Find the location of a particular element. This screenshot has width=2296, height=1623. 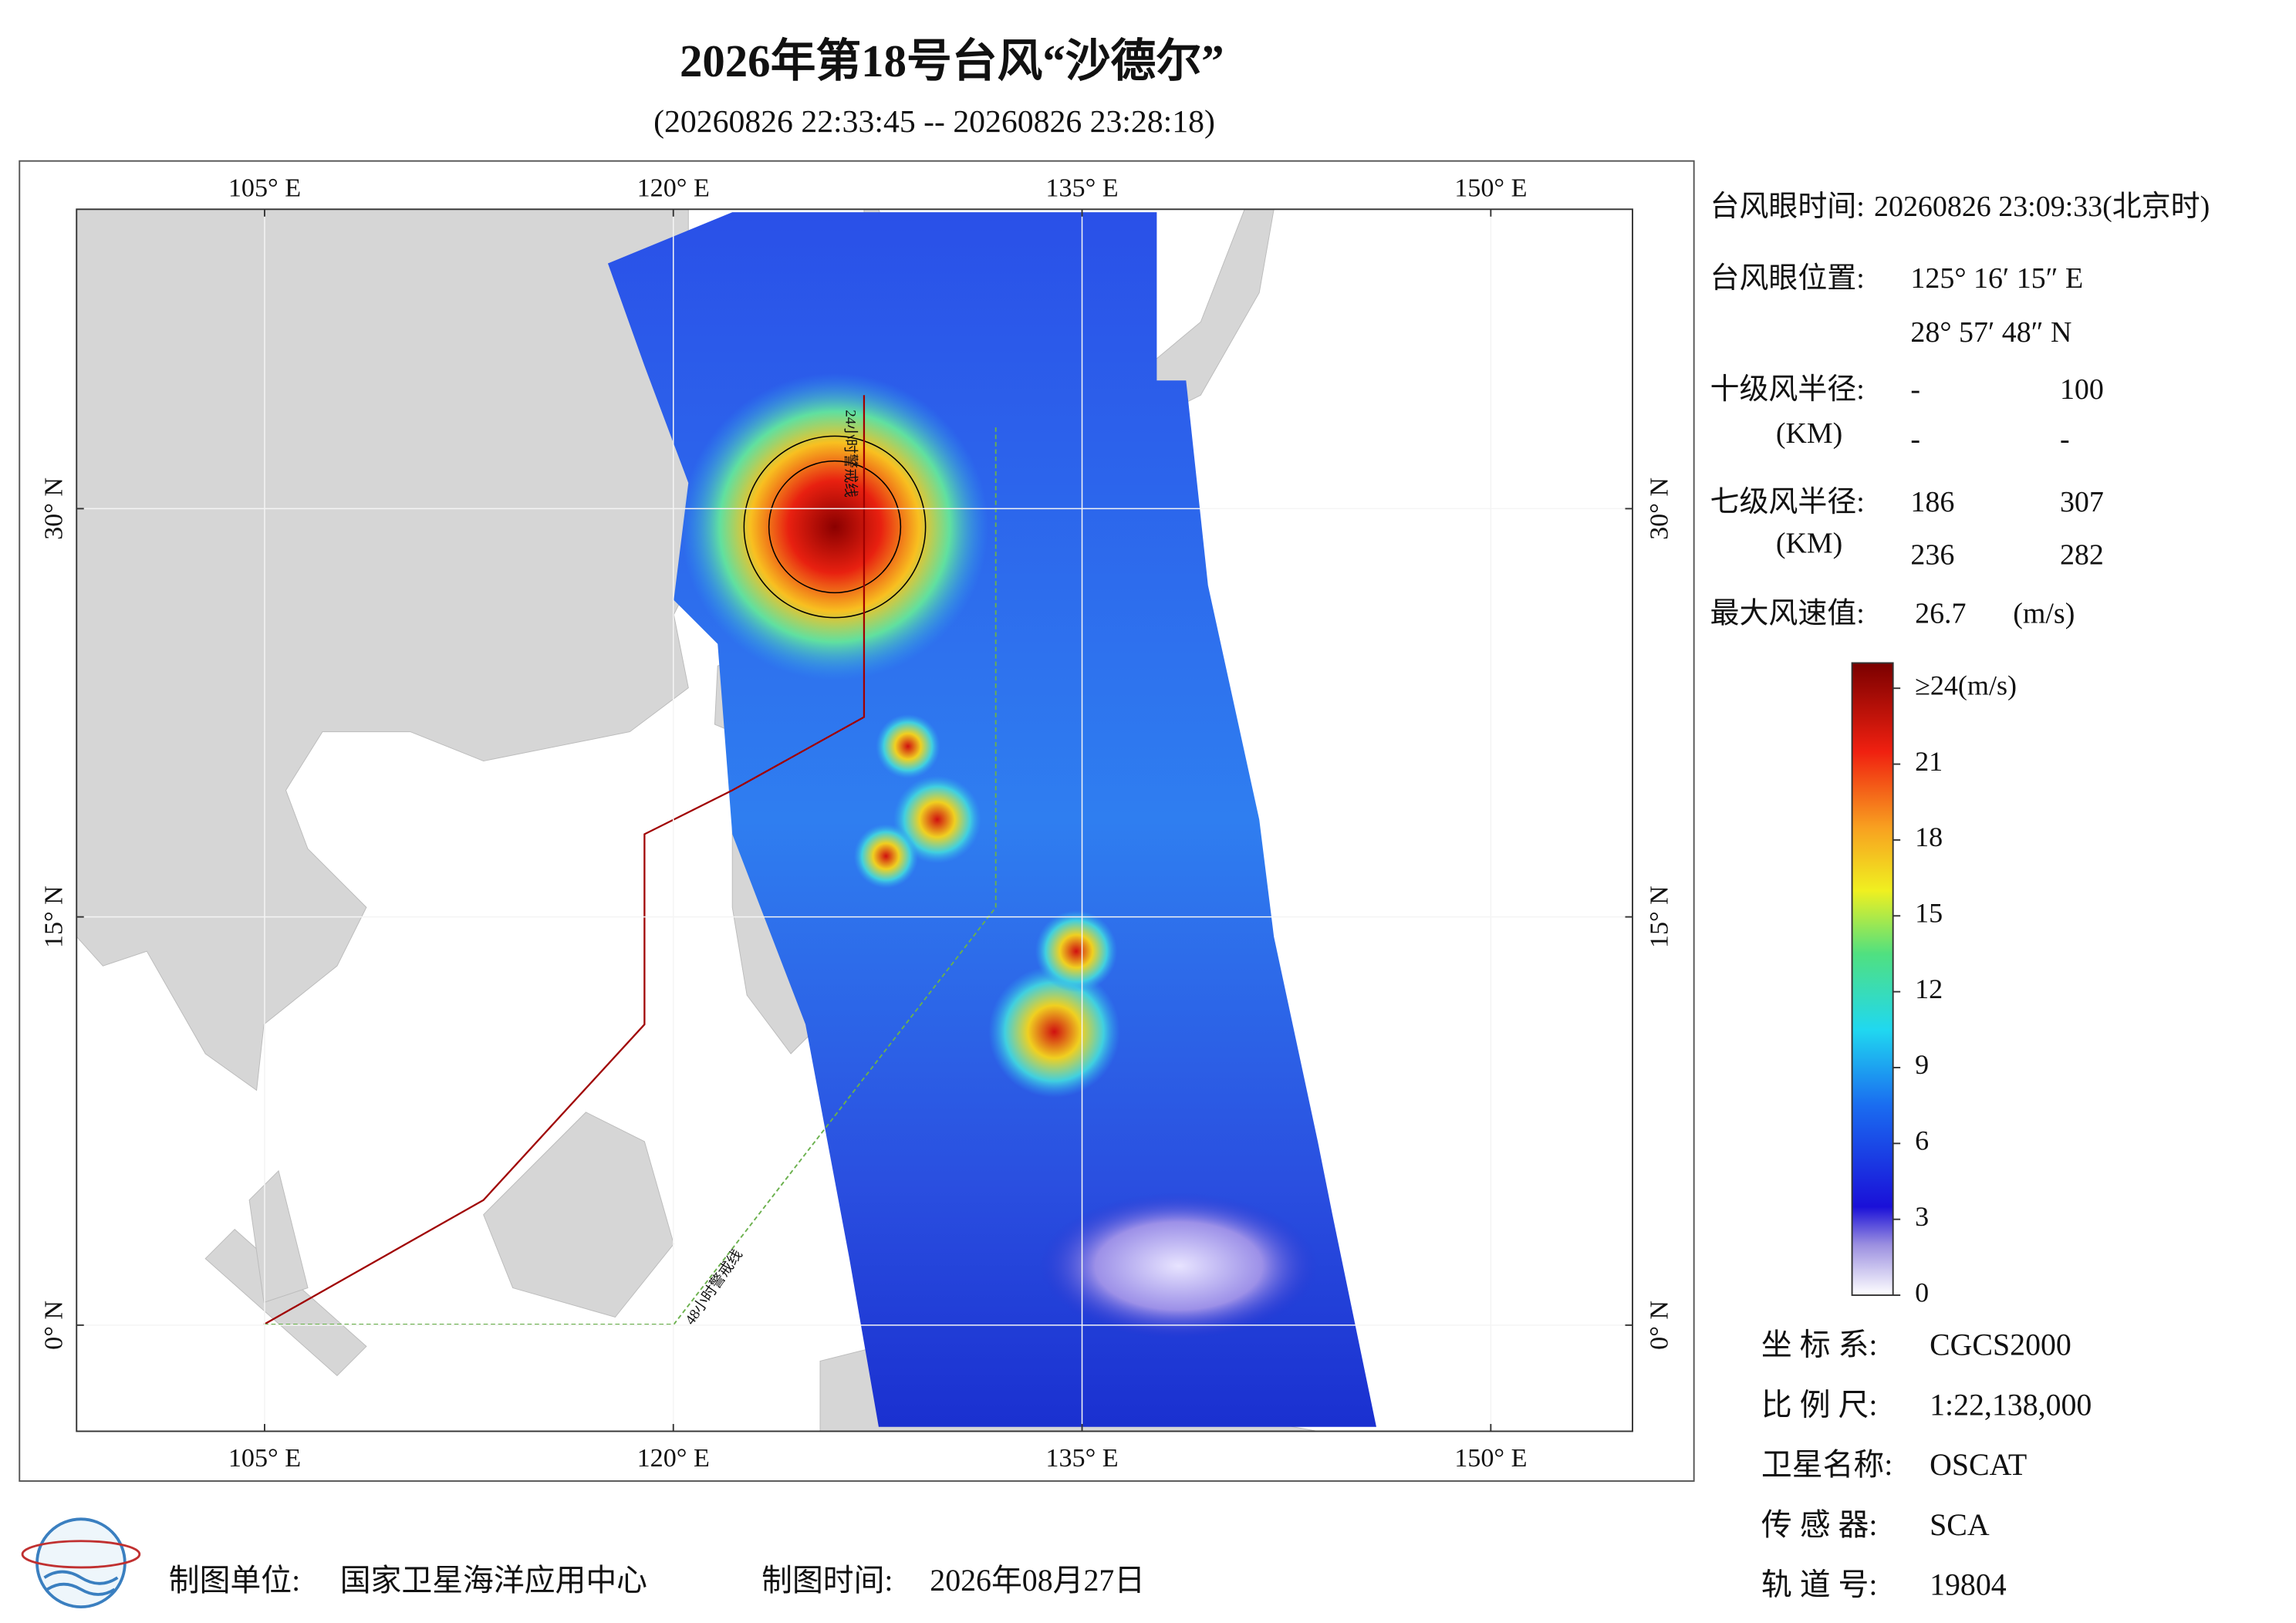

info-label: 台风眼时间: is located at coordinates (1787, 207).